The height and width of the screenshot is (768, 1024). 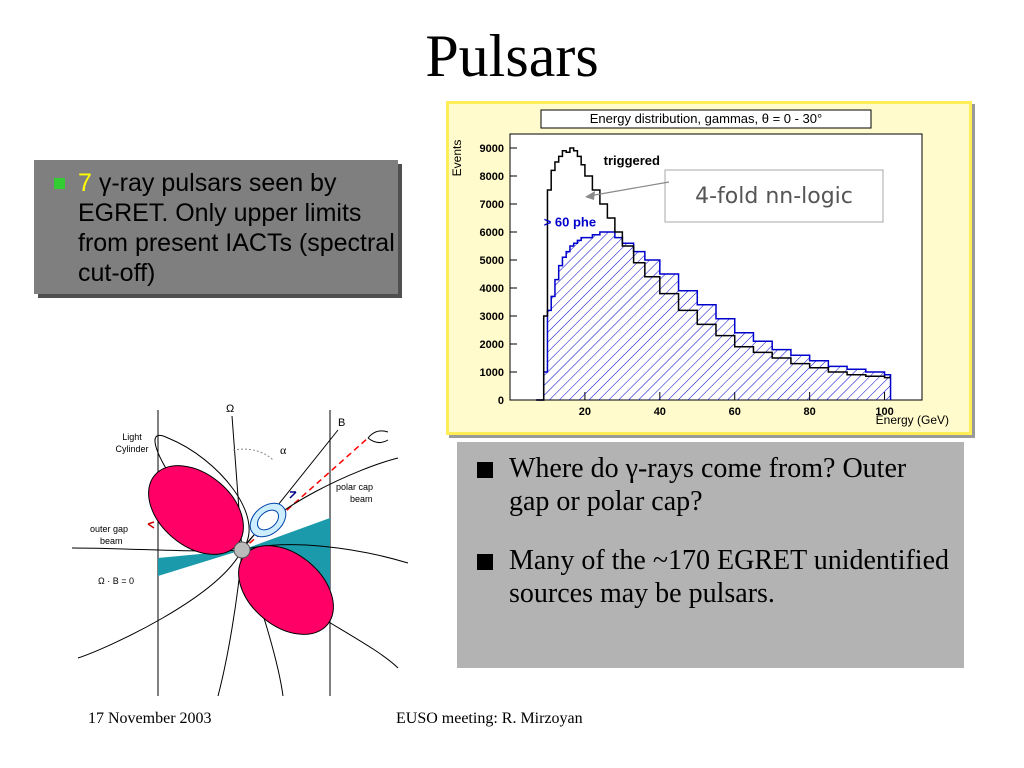 What do you see at coordinates (200, 563) in the screenshot?
I see `outer-gap-region-left` at bounding box center [200, 563].